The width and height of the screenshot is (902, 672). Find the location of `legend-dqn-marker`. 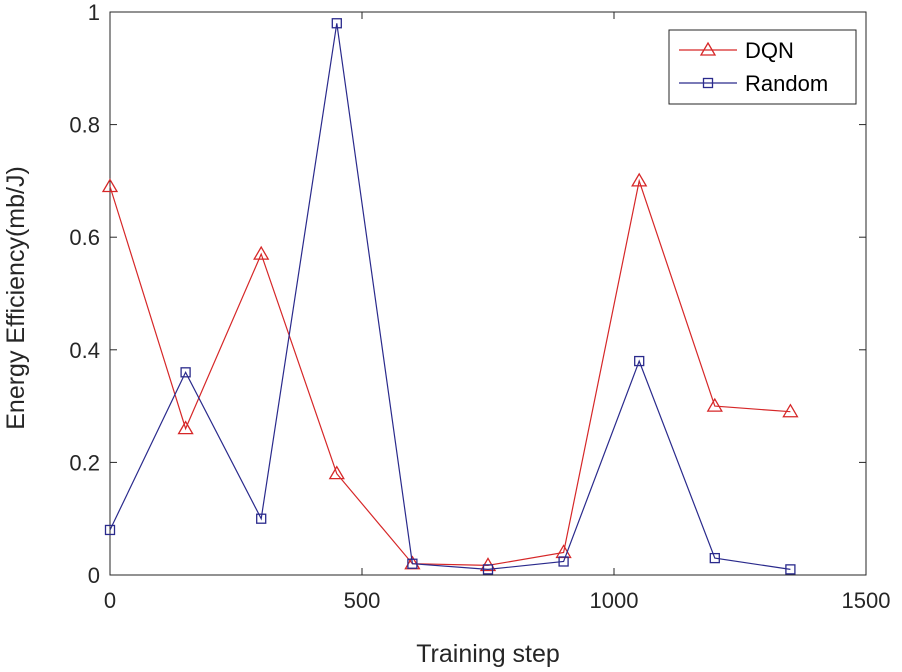

legend-dqn-marker is located at coordinates (708, 48).